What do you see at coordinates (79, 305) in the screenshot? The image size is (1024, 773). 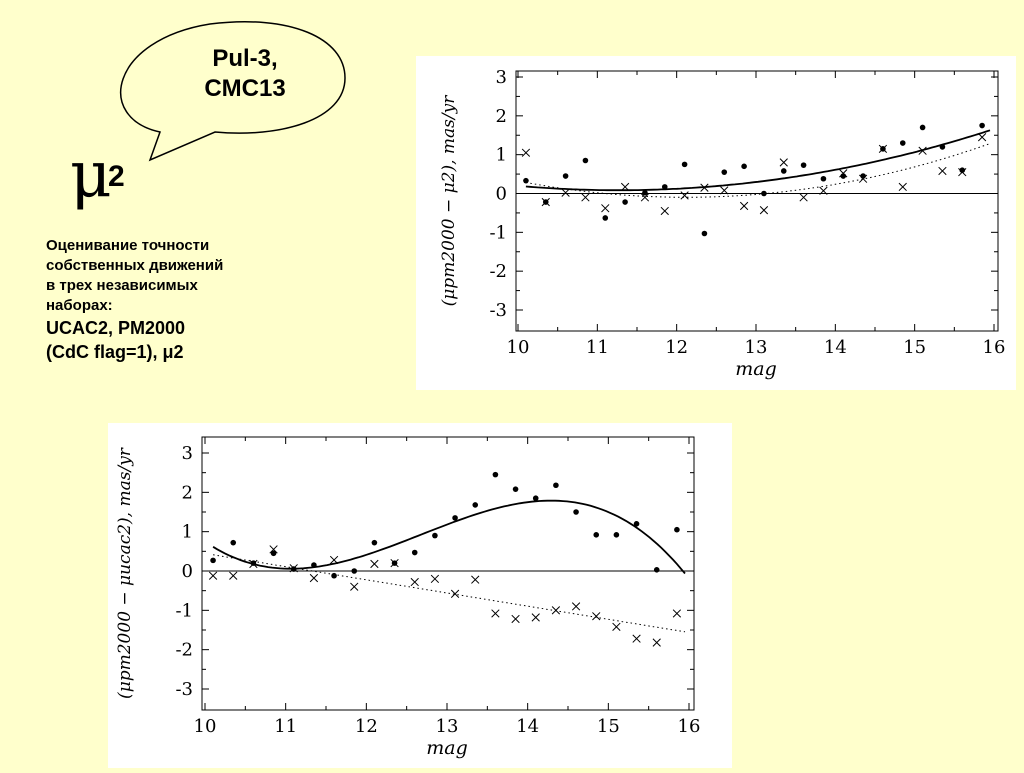 I see `description-line-4: наборах:` at bounding box center [79, 305].